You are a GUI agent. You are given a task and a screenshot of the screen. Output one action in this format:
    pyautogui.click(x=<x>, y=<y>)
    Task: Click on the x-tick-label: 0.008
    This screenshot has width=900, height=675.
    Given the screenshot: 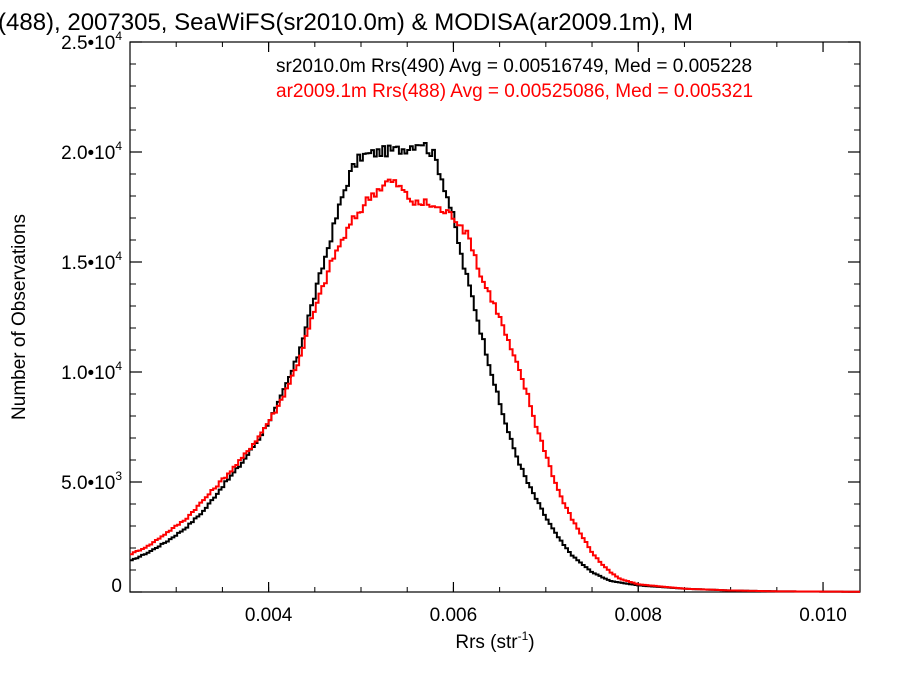 What is the action you would take?
    pyautogui.click(x=638, y=615)
    